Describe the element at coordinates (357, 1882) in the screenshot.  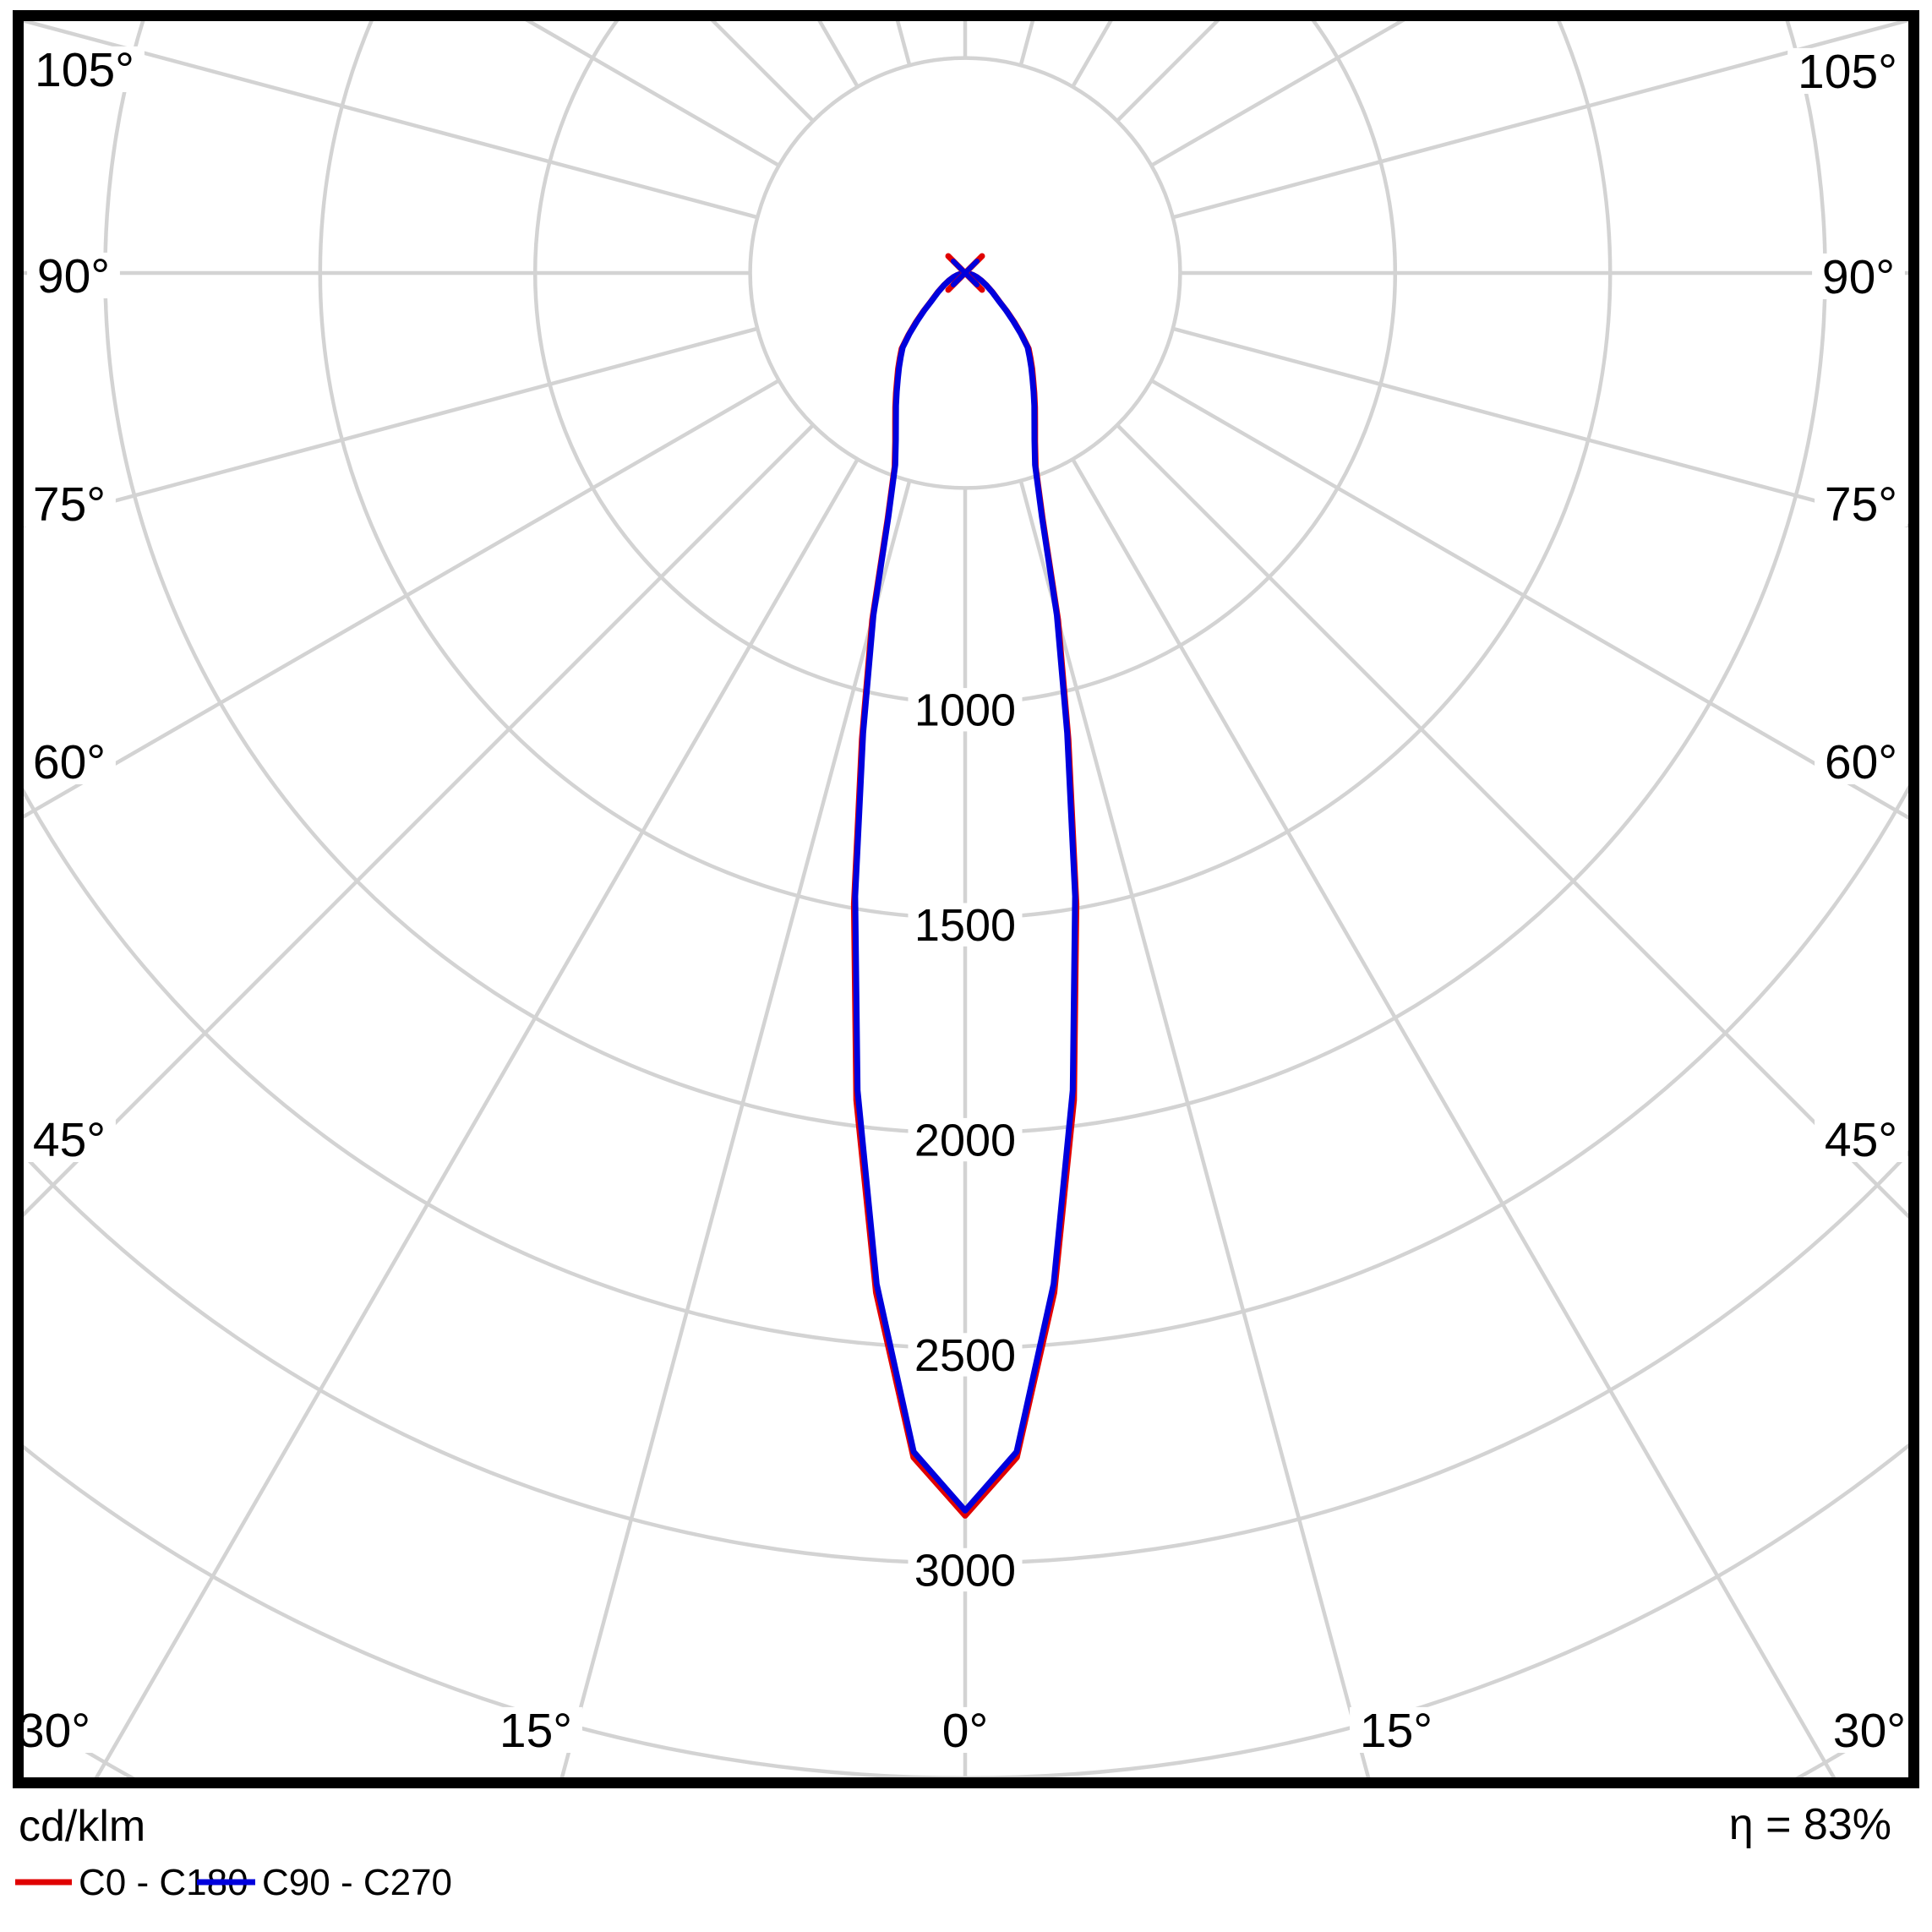
I see `legend-label-c90-c270: C90 - C270` at that location.